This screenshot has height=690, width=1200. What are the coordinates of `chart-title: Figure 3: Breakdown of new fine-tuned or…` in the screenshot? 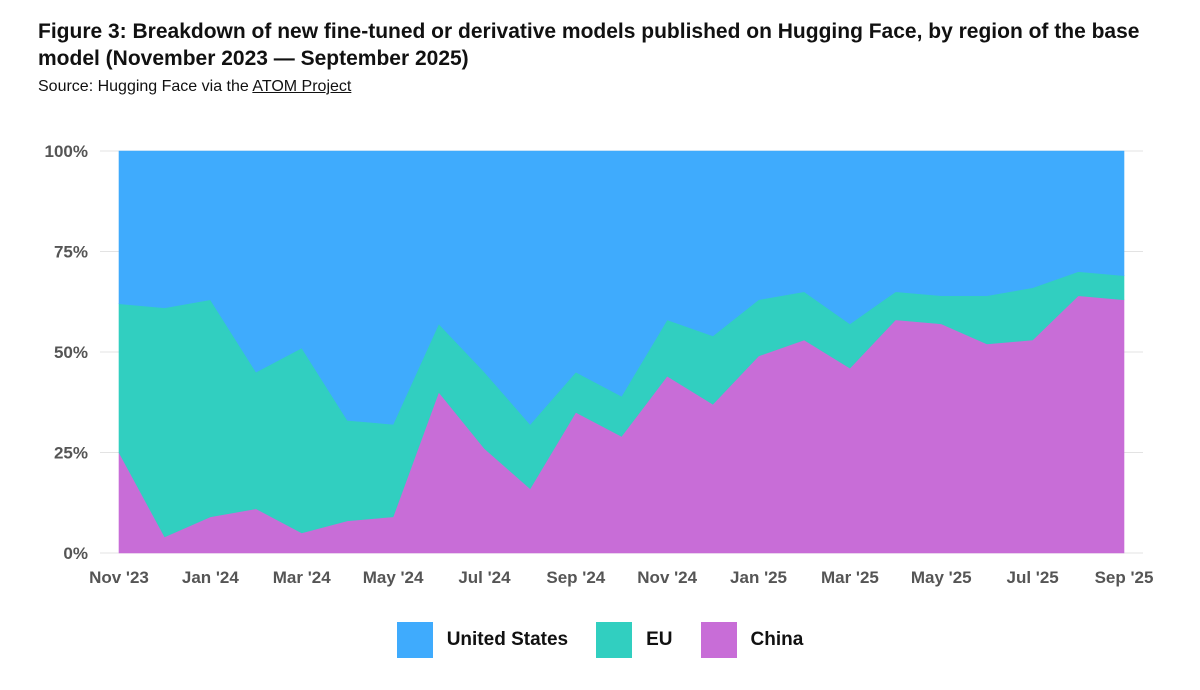 It's located at (589, 45).